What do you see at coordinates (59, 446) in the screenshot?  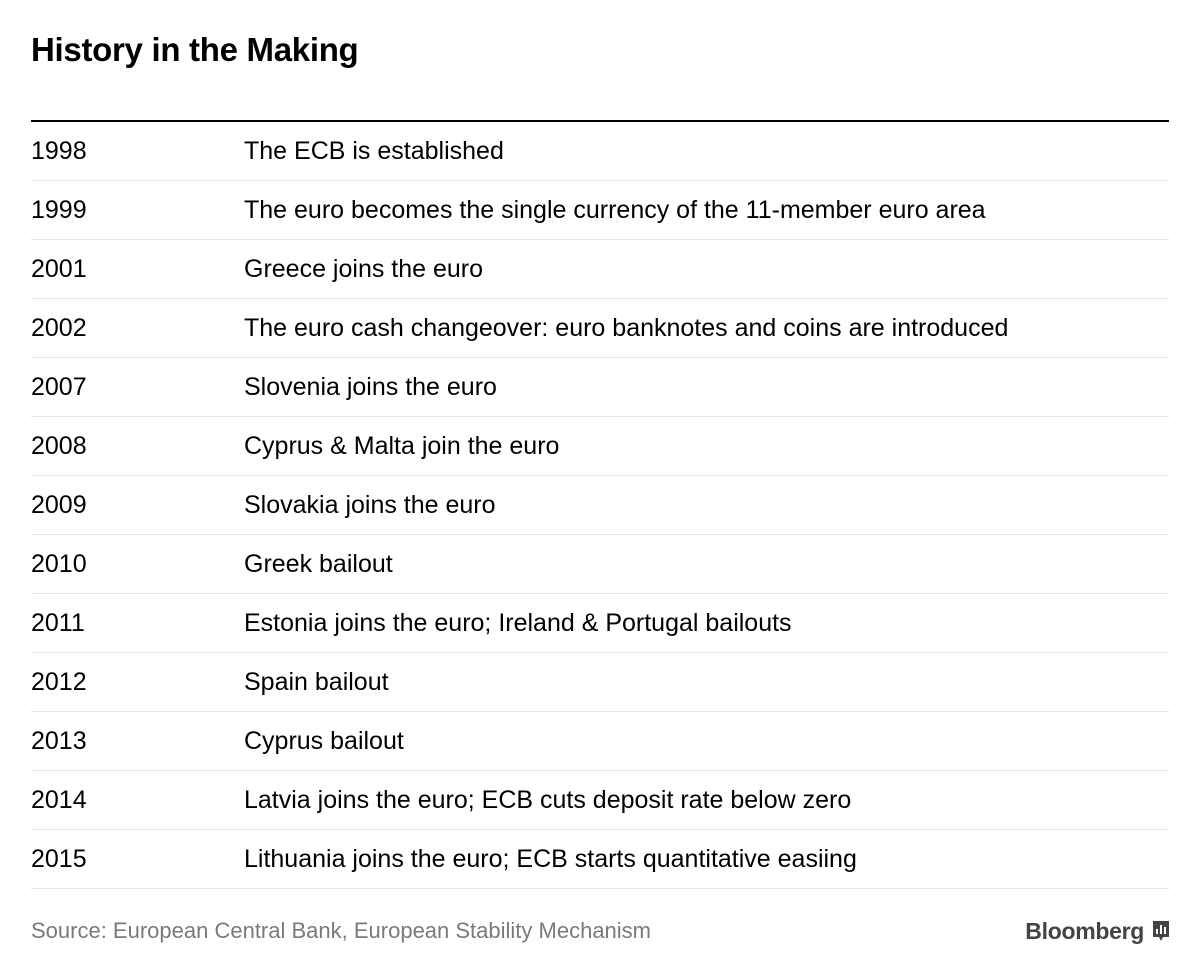 I see `row-year: 2008` at bounding box center [59, 446].